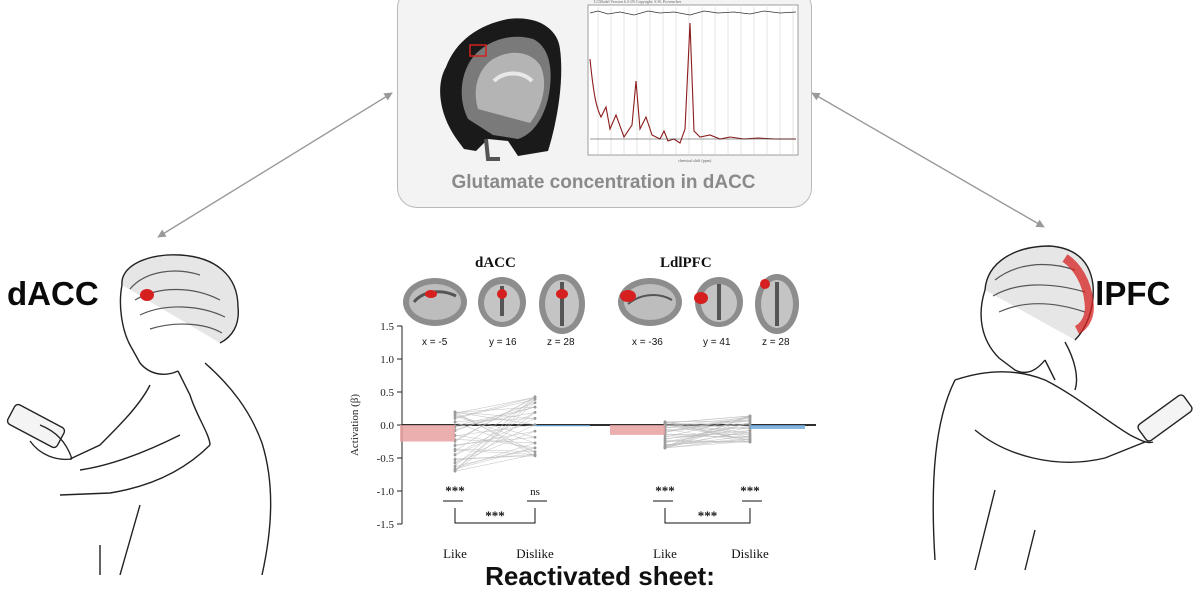 The width and height of the screenshot is (1200, 592). What do you see at coordinates (355, 425) in the screenshot?
I see `y-axis-label: Activation (β)` at bounding box center [355, 425].